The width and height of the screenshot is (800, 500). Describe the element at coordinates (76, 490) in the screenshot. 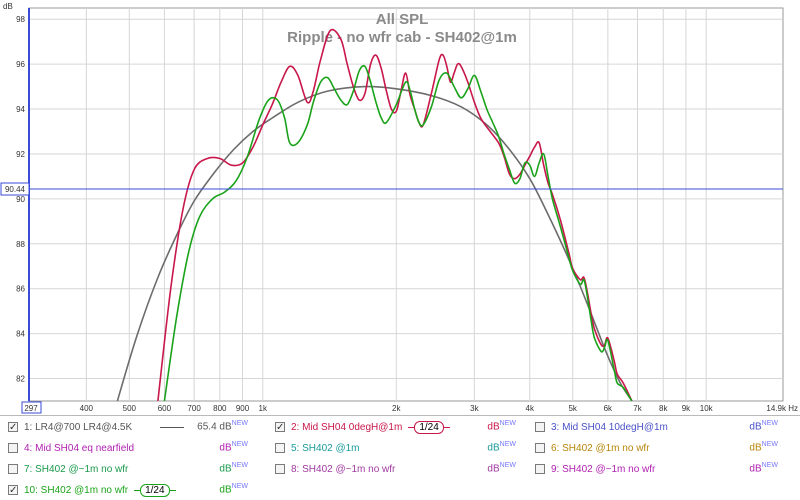

I see `legend-label: 10: SH402 @1m no wfr` at that location.